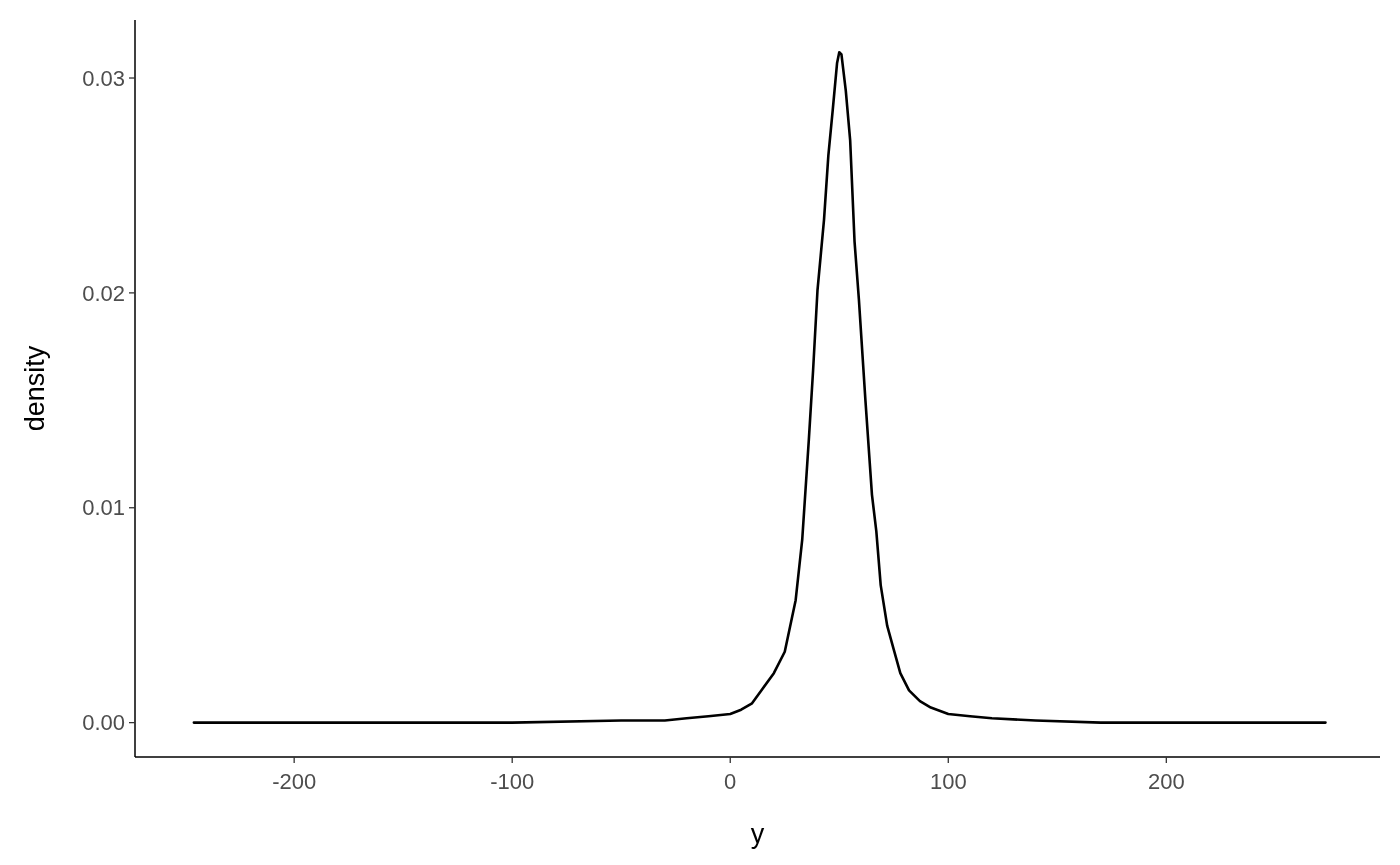  I want to click on x-tick-label: 200, so click(1166, 781).